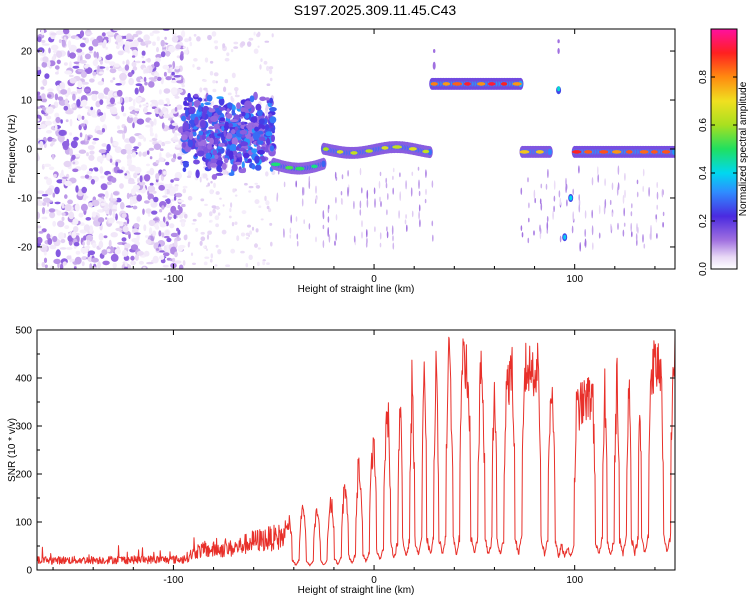  Describe the element at coordinates (23, 379) in the screenshot. I see `snr-y-tick-label: 400` at that location.